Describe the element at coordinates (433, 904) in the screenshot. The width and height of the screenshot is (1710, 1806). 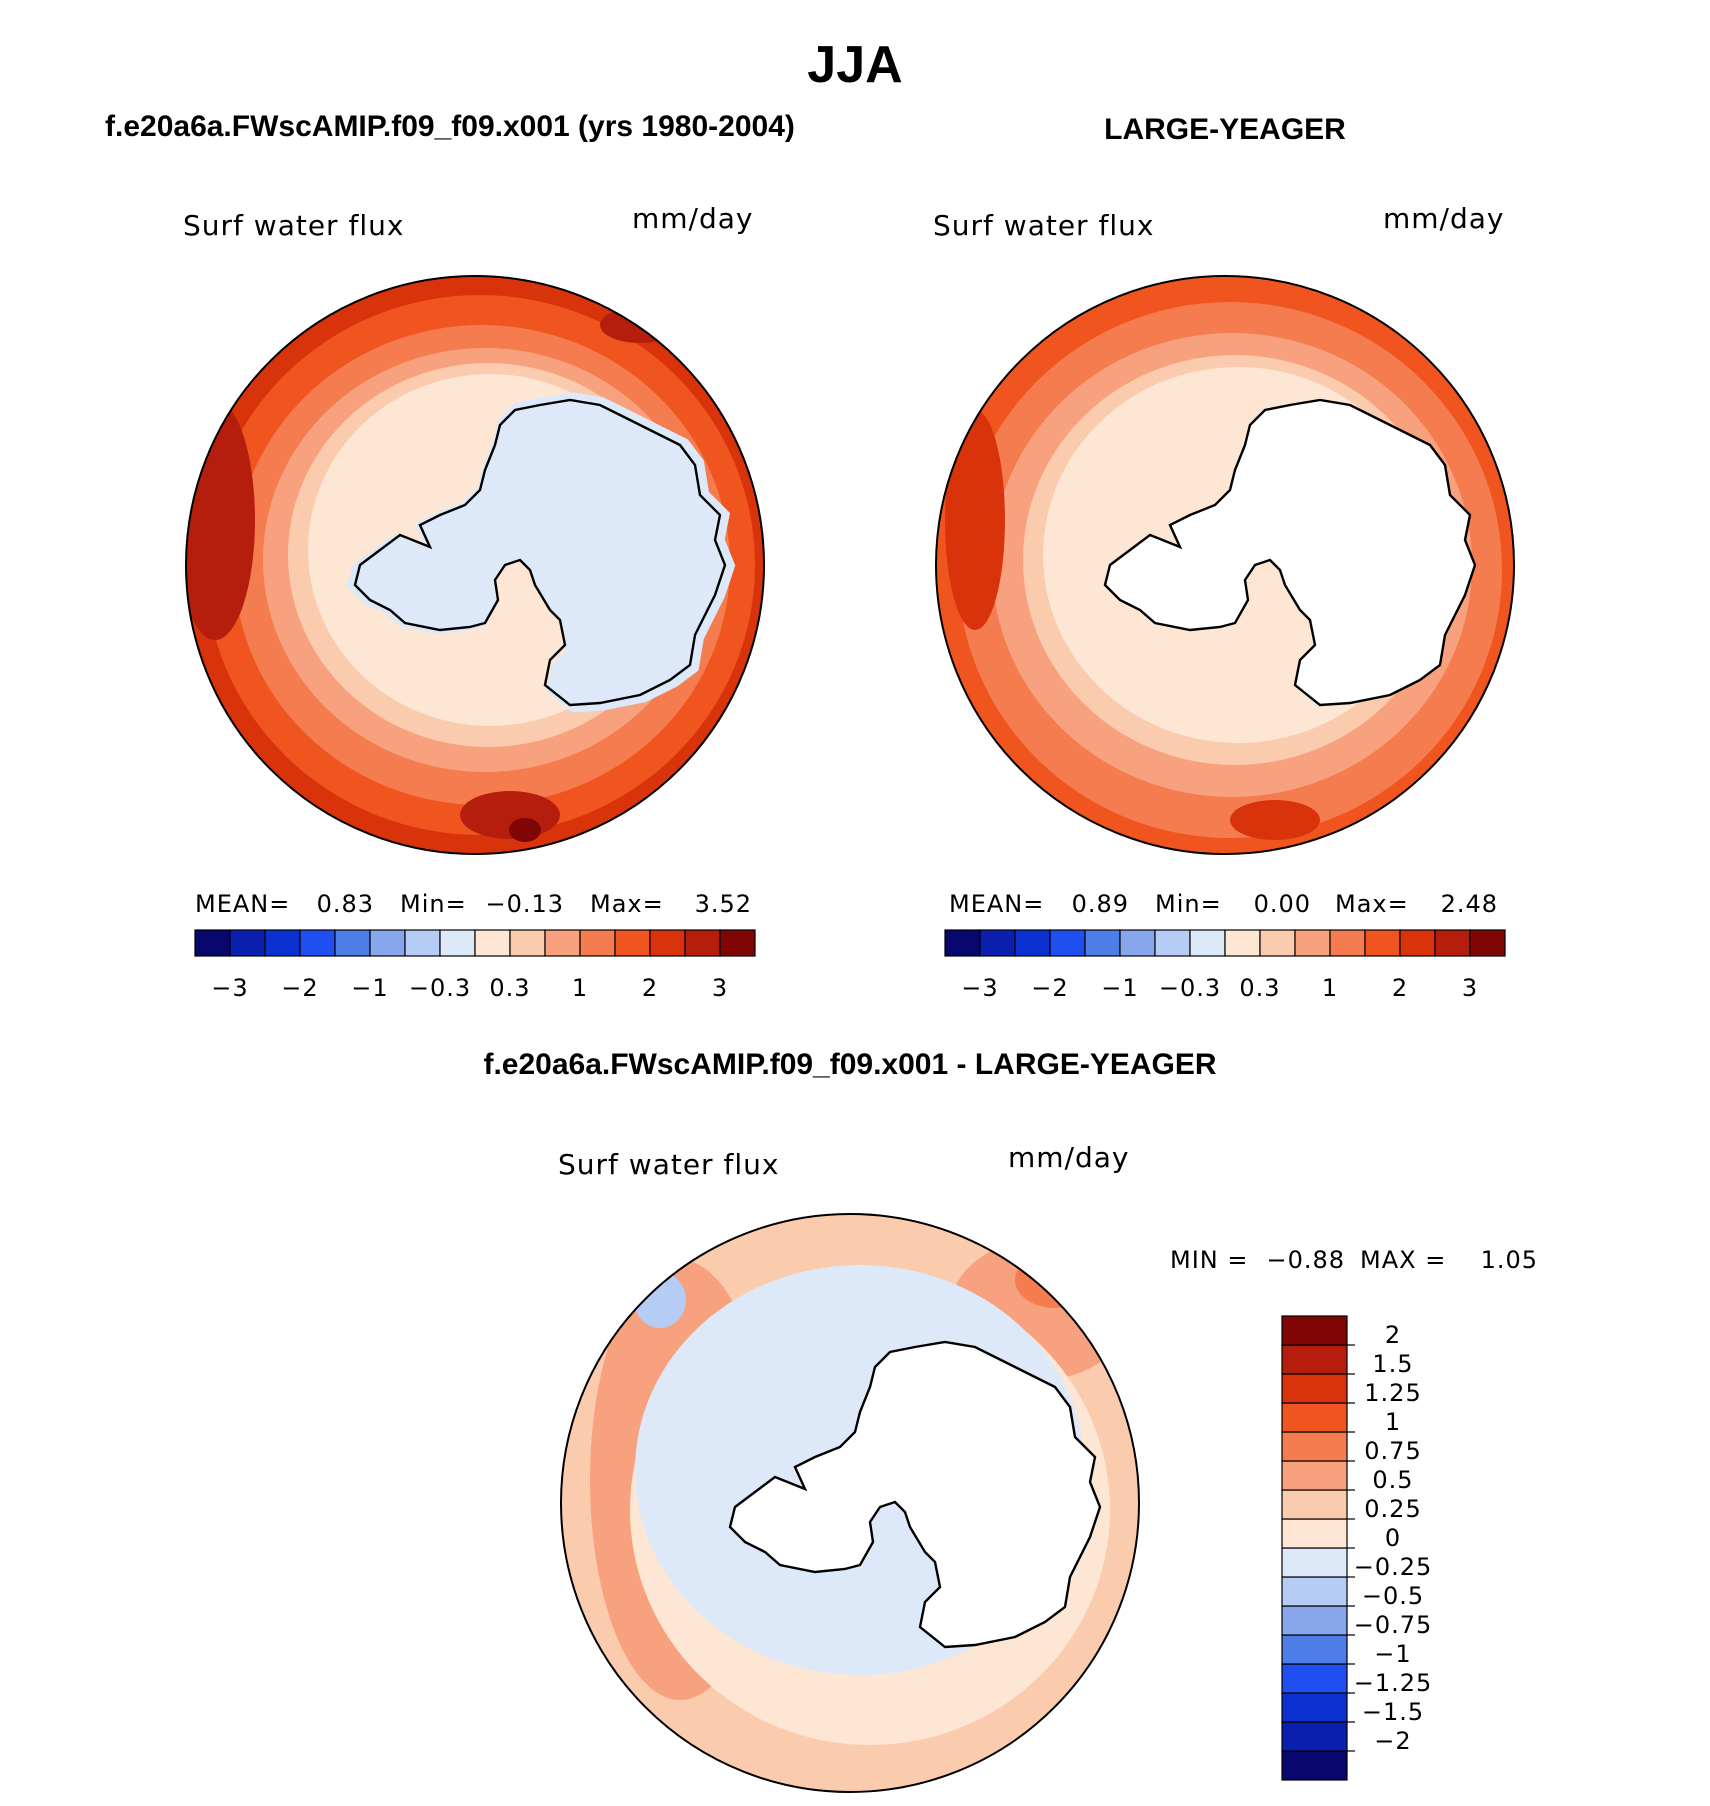
I see `stat-min-label: Min=` at that location.